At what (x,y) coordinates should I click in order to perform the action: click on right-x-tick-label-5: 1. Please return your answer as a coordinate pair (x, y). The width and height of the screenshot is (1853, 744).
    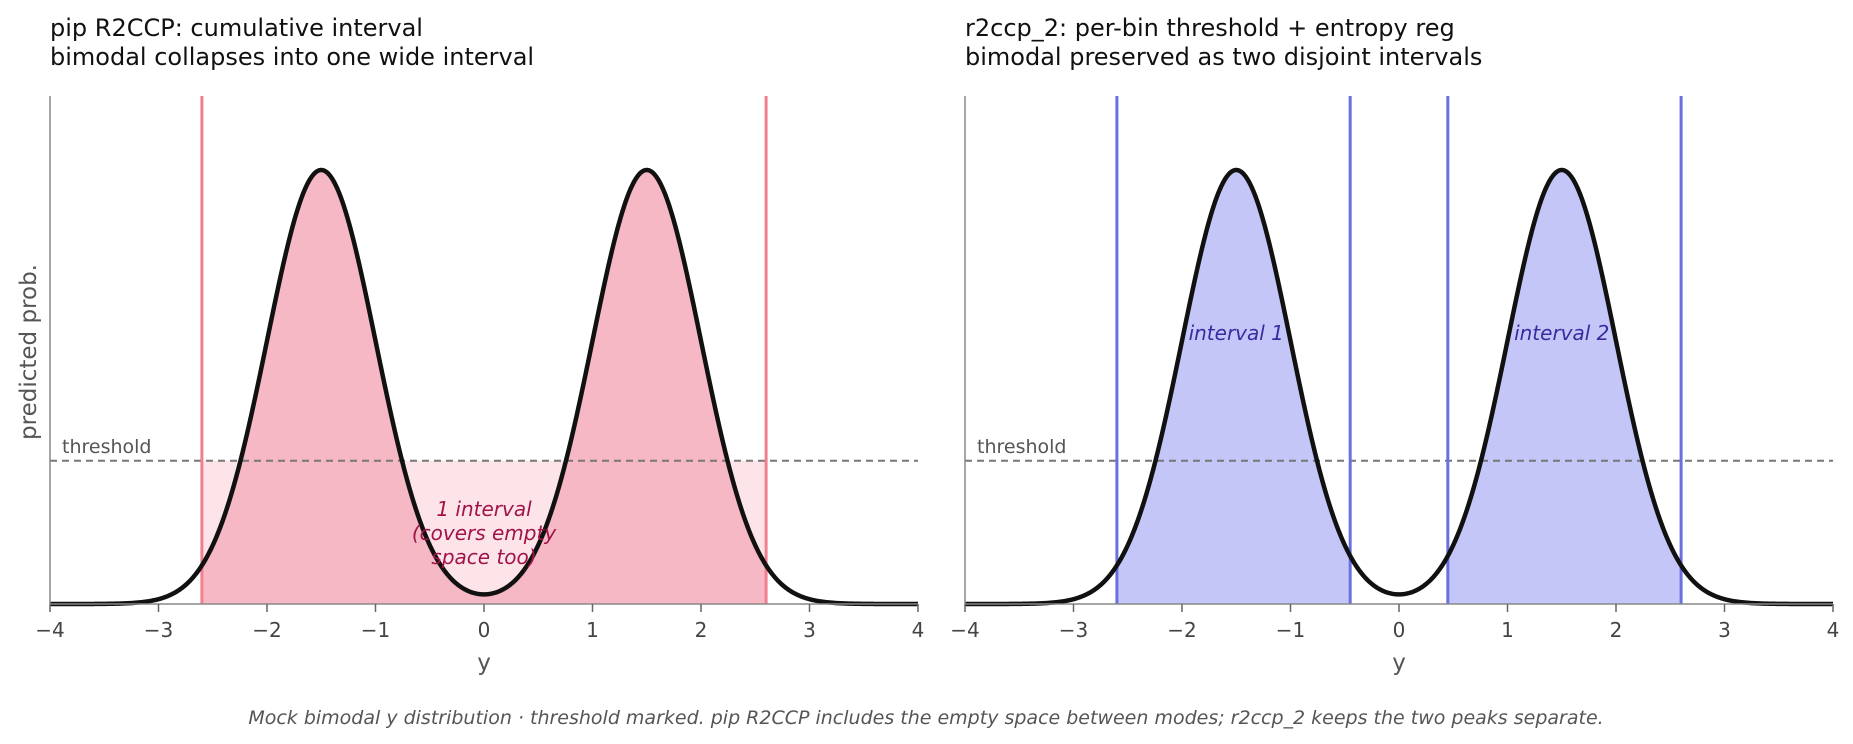
    Looking at the image, I should click on (1507, 630).